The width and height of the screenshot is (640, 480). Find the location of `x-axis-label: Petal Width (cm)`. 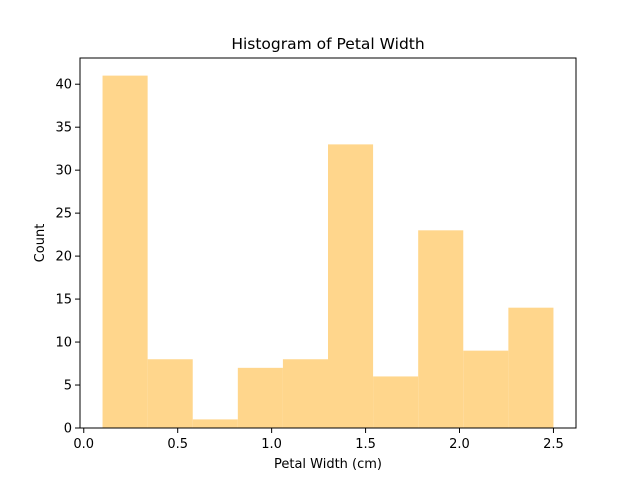

x-axis-label: Petal Width (cm) is located at coordinates (328, 464).